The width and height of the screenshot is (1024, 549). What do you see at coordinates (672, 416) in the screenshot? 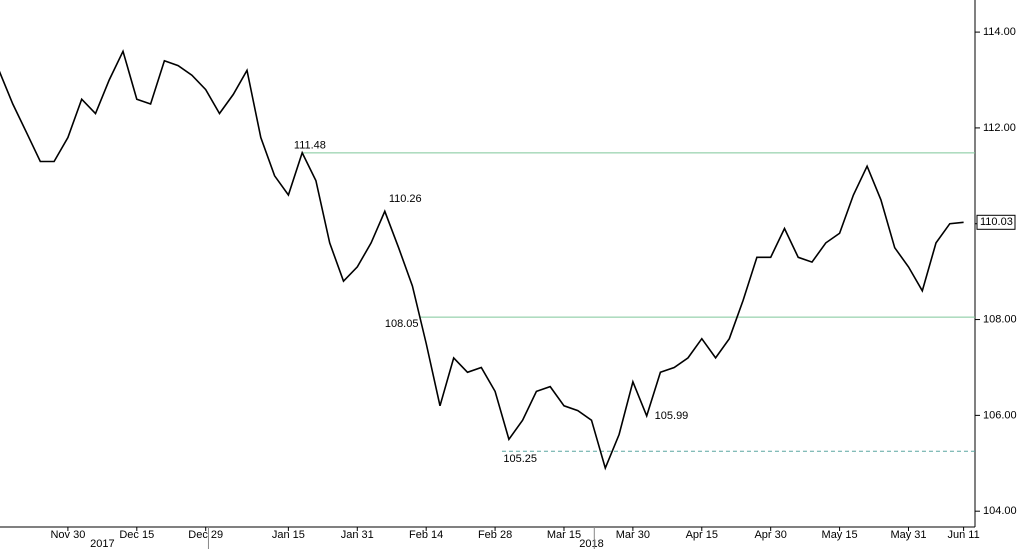
I see `point-label: 105.99` at bounding box center [672, 416].